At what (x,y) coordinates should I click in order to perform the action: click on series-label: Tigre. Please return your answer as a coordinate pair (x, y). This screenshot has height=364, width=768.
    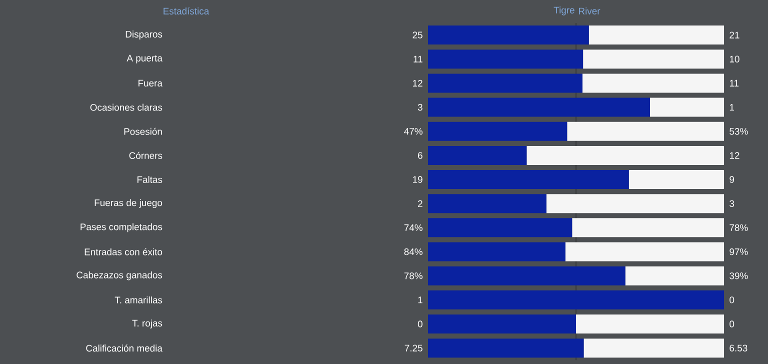
    Looking at the image, I should click on (564, 11).